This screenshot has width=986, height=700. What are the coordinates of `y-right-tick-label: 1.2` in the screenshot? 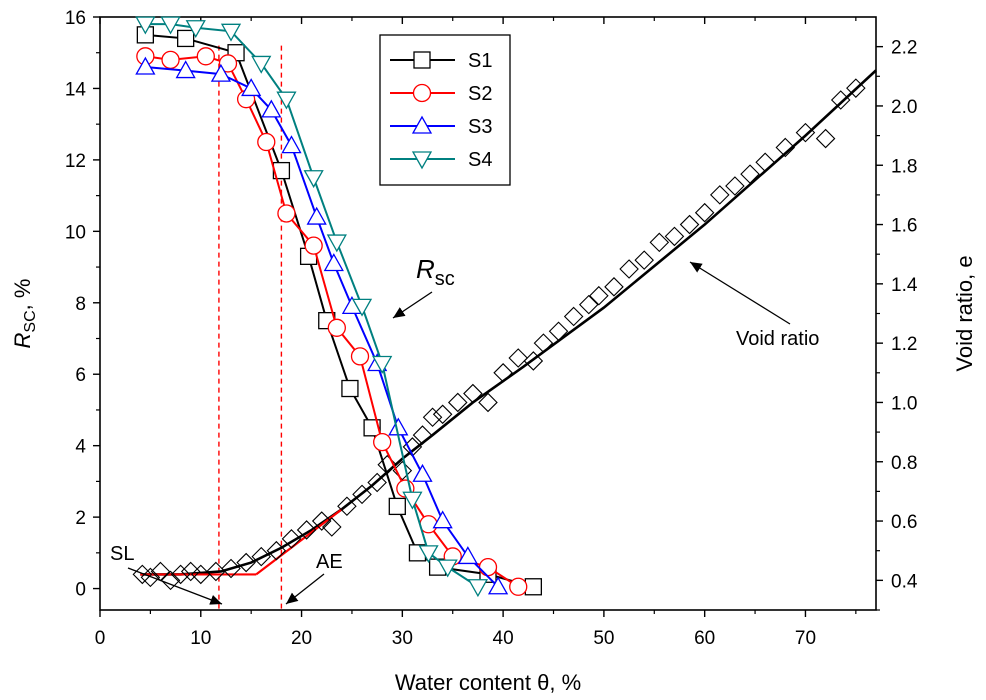 It's located at (904, 344).